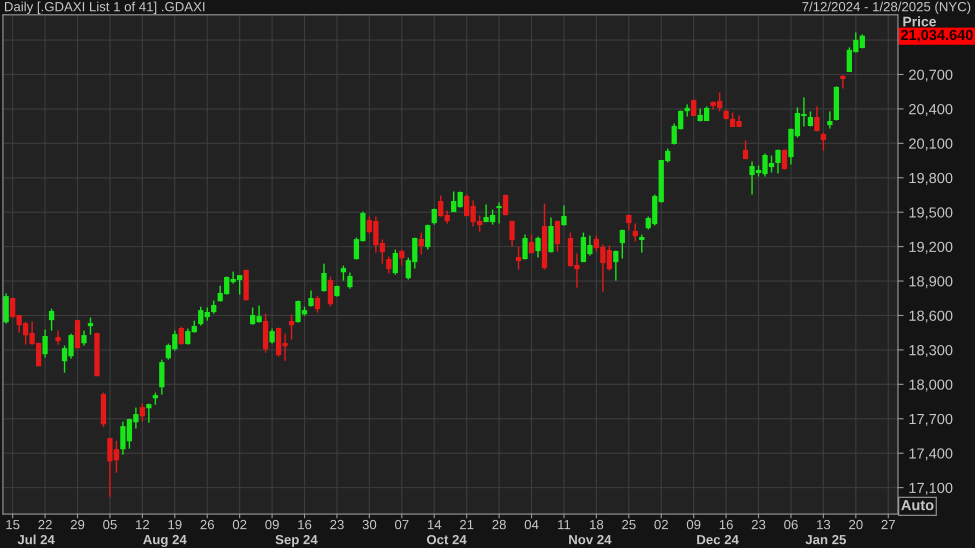  Describe the element at coordinates (930, 144) in the screenshot. I see `y-tick-label: 20,100` at that location.